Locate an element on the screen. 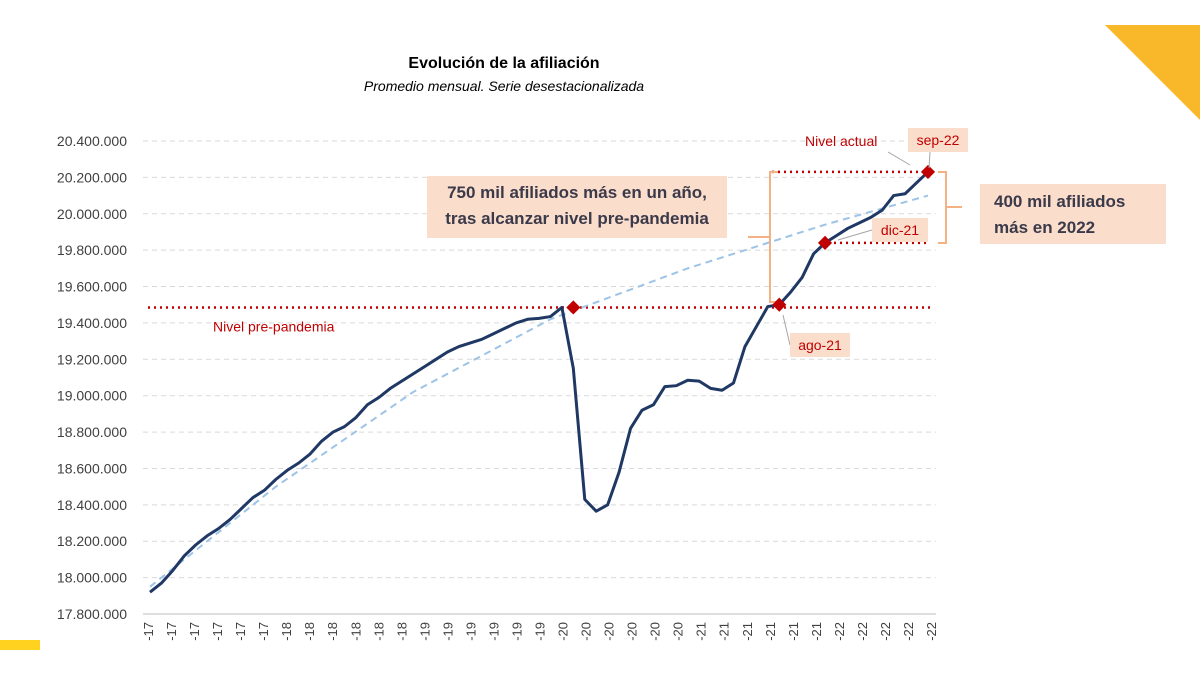 This screenshot has height=675, width=1200. annotation-400k-line-2: más en 2022 is located at coordinates (1045, 227).